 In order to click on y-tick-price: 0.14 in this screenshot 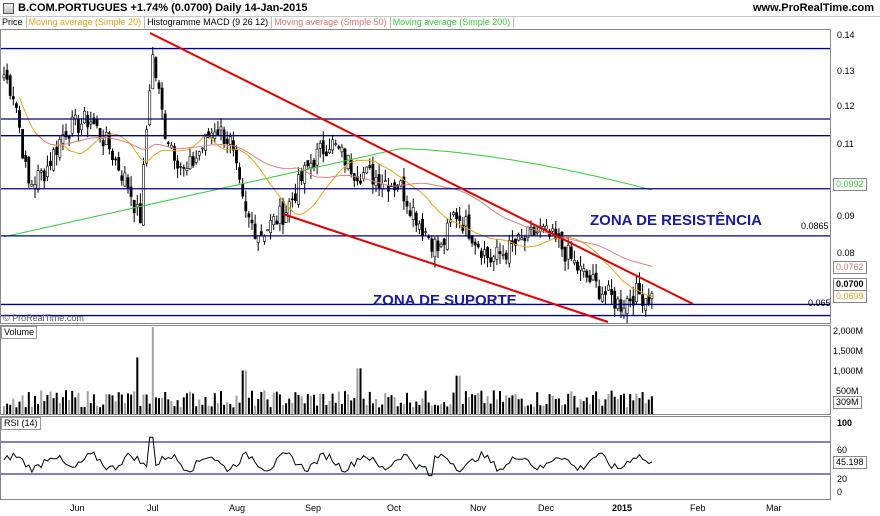, I will do `click(846, 35)`.